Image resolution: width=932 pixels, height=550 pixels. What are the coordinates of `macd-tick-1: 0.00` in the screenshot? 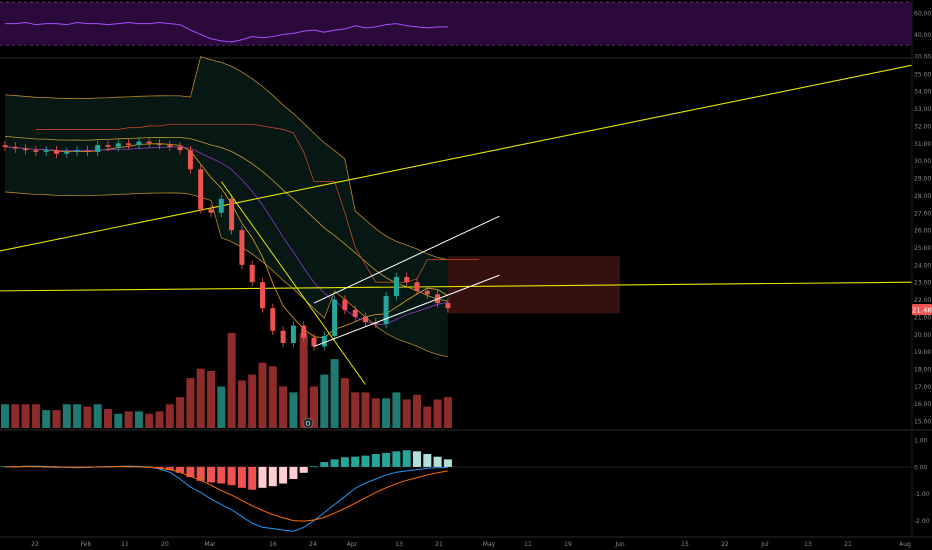 It's located at (921, 467).